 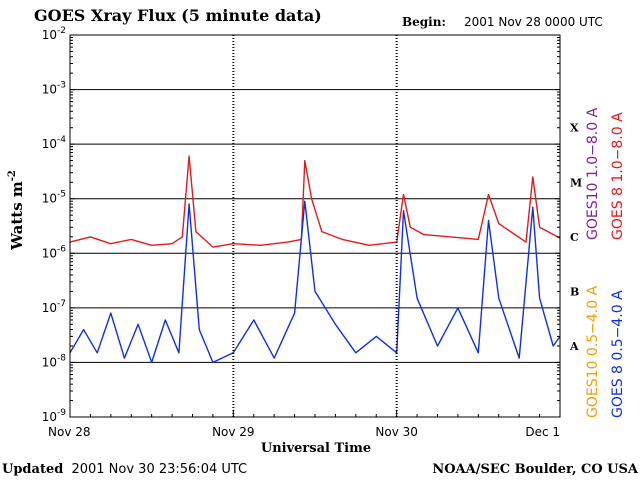 I want to click on svg-text: Watts m-2, so click(x=16, y=210).